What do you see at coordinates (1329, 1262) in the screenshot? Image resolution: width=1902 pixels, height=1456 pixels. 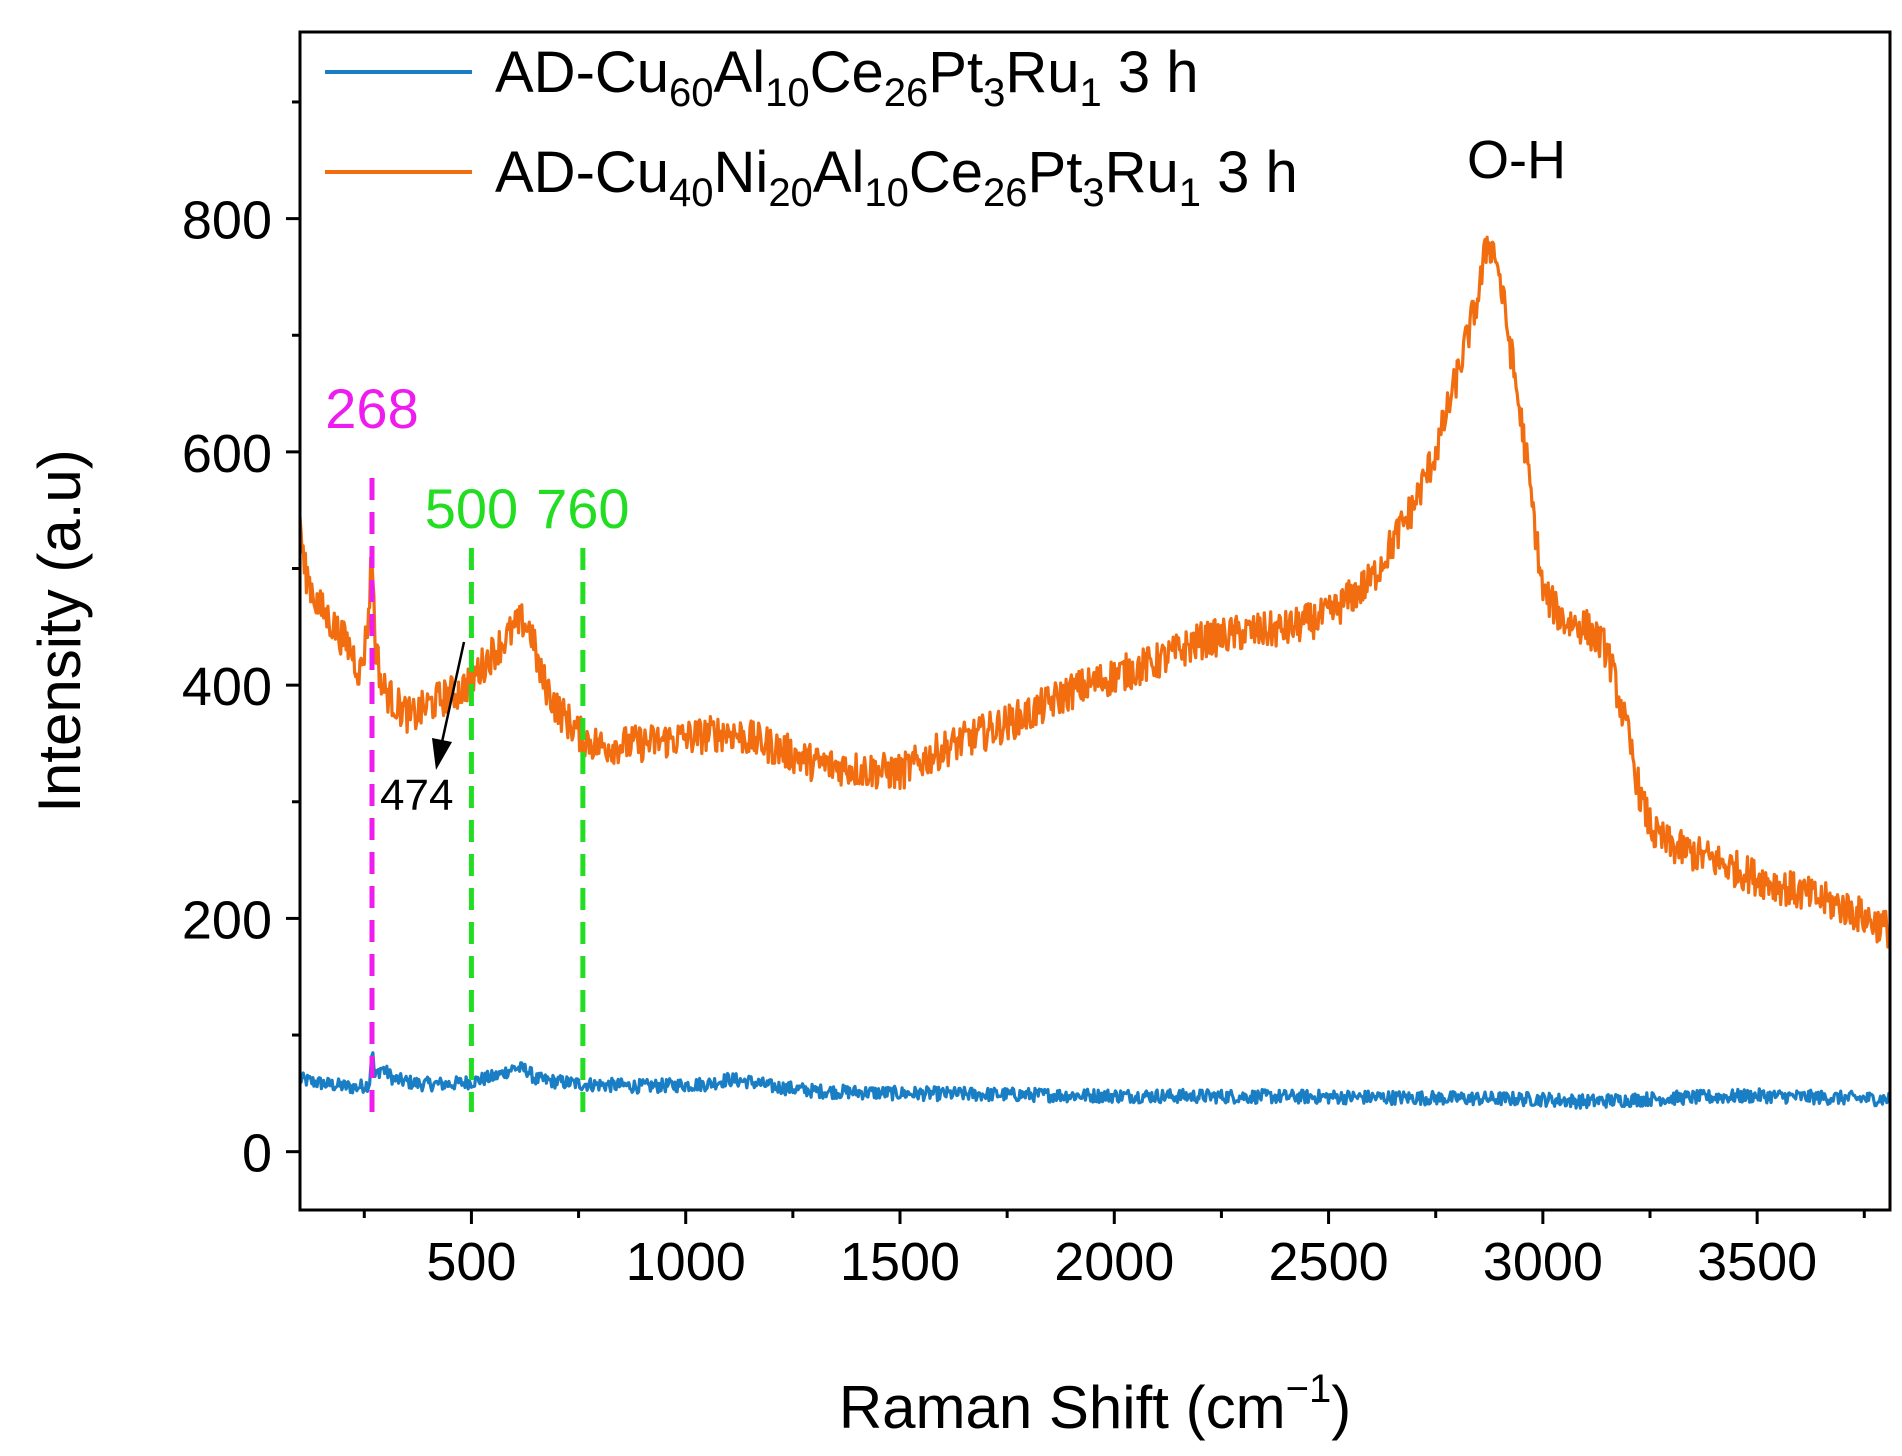 I see `x-tick-label: 2500` at bounding box center [1329, 1262].